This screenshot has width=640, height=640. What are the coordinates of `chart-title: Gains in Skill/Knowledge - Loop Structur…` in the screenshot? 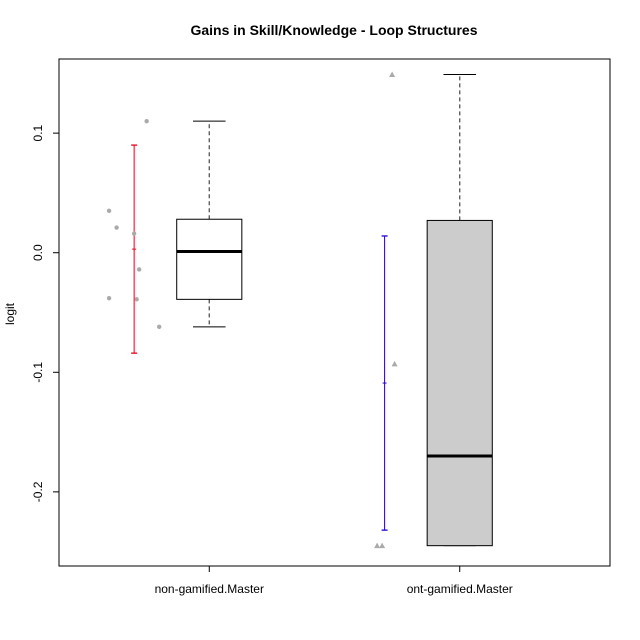 It's located at (333, 30).